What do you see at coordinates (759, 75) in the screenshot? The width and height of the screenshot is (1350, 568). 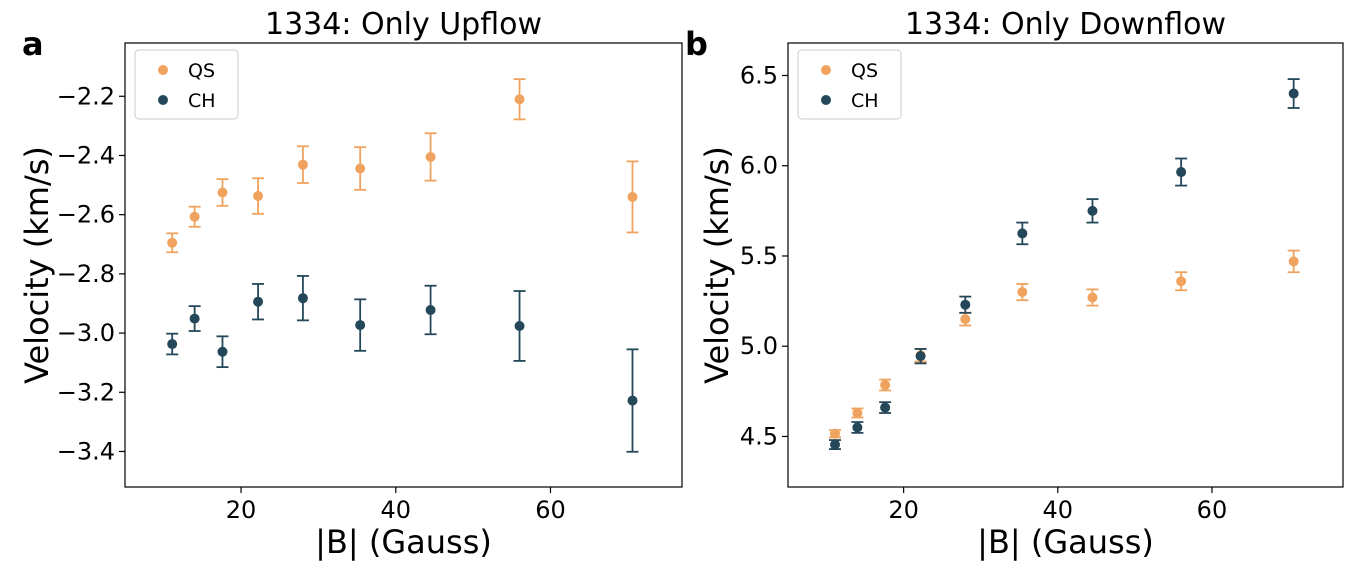 I see `y-tick-label: 6.5` at bounding box center [759, 75].